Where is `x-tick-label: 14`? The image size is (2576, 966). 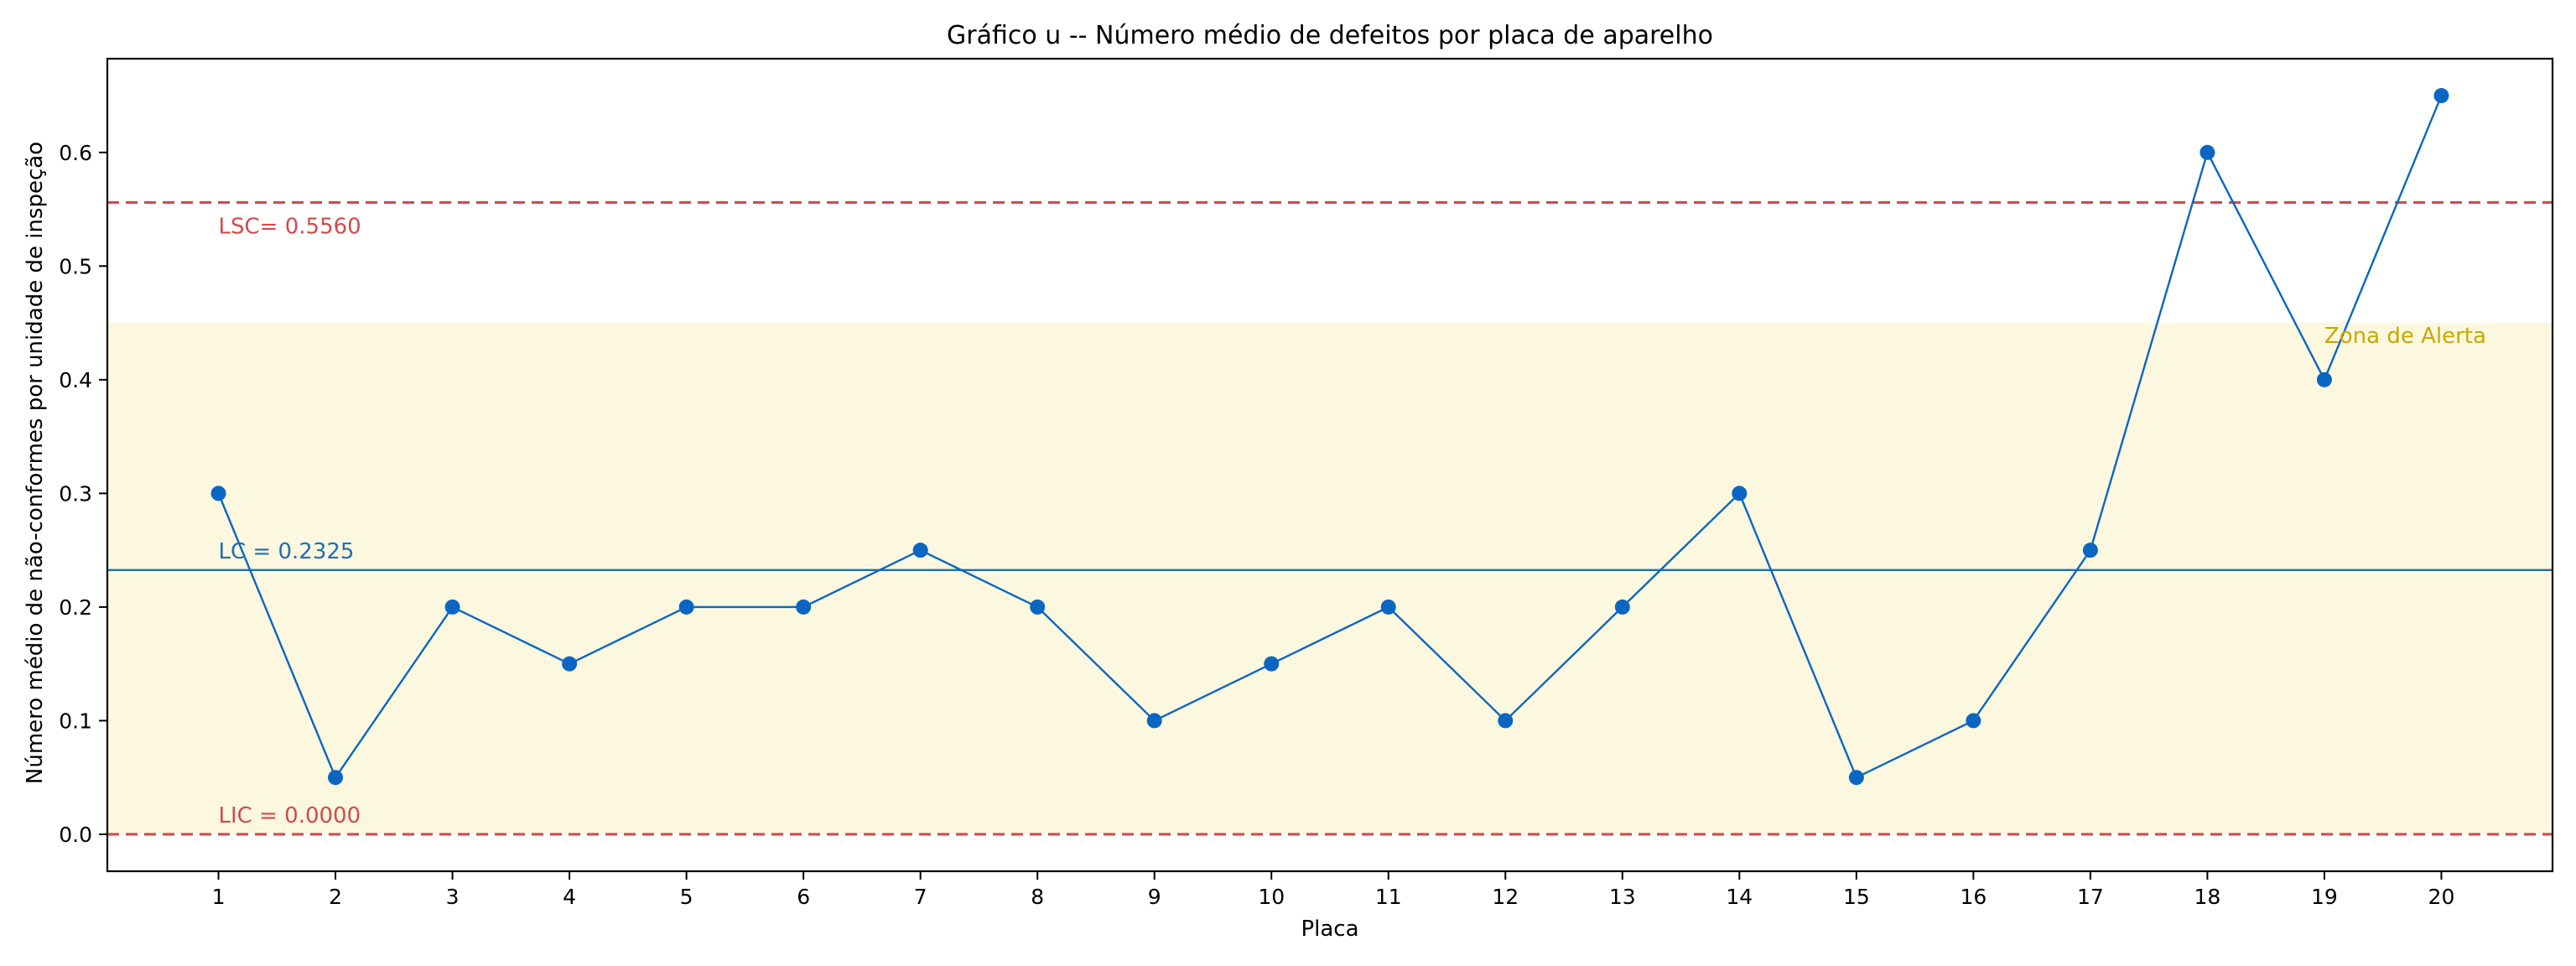 x-tick-label: 14 is located at coordinates (1739, 897).